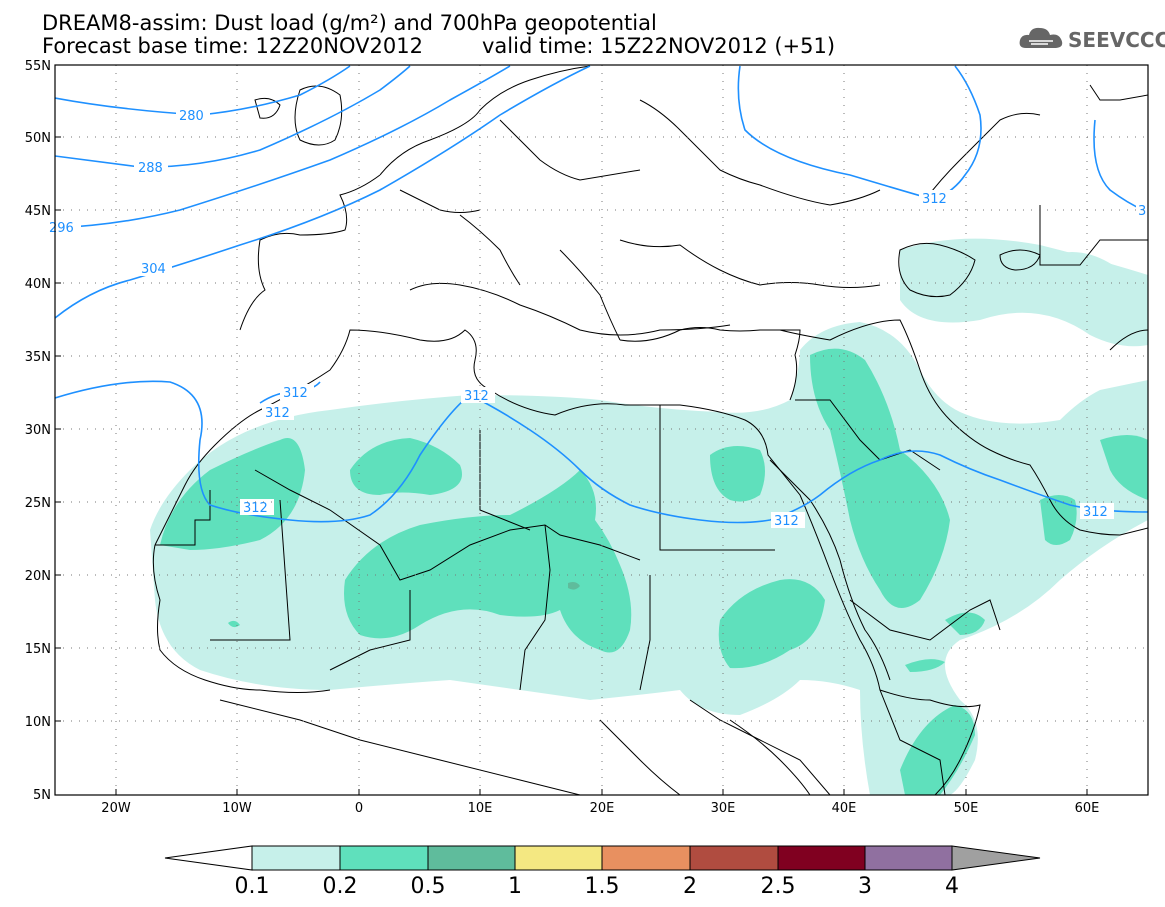 This screenshot has height=907, width=1165. Describe the element at coordinates (252, 886) in the screenshot. I see `legend-label: 0.1` at that location.